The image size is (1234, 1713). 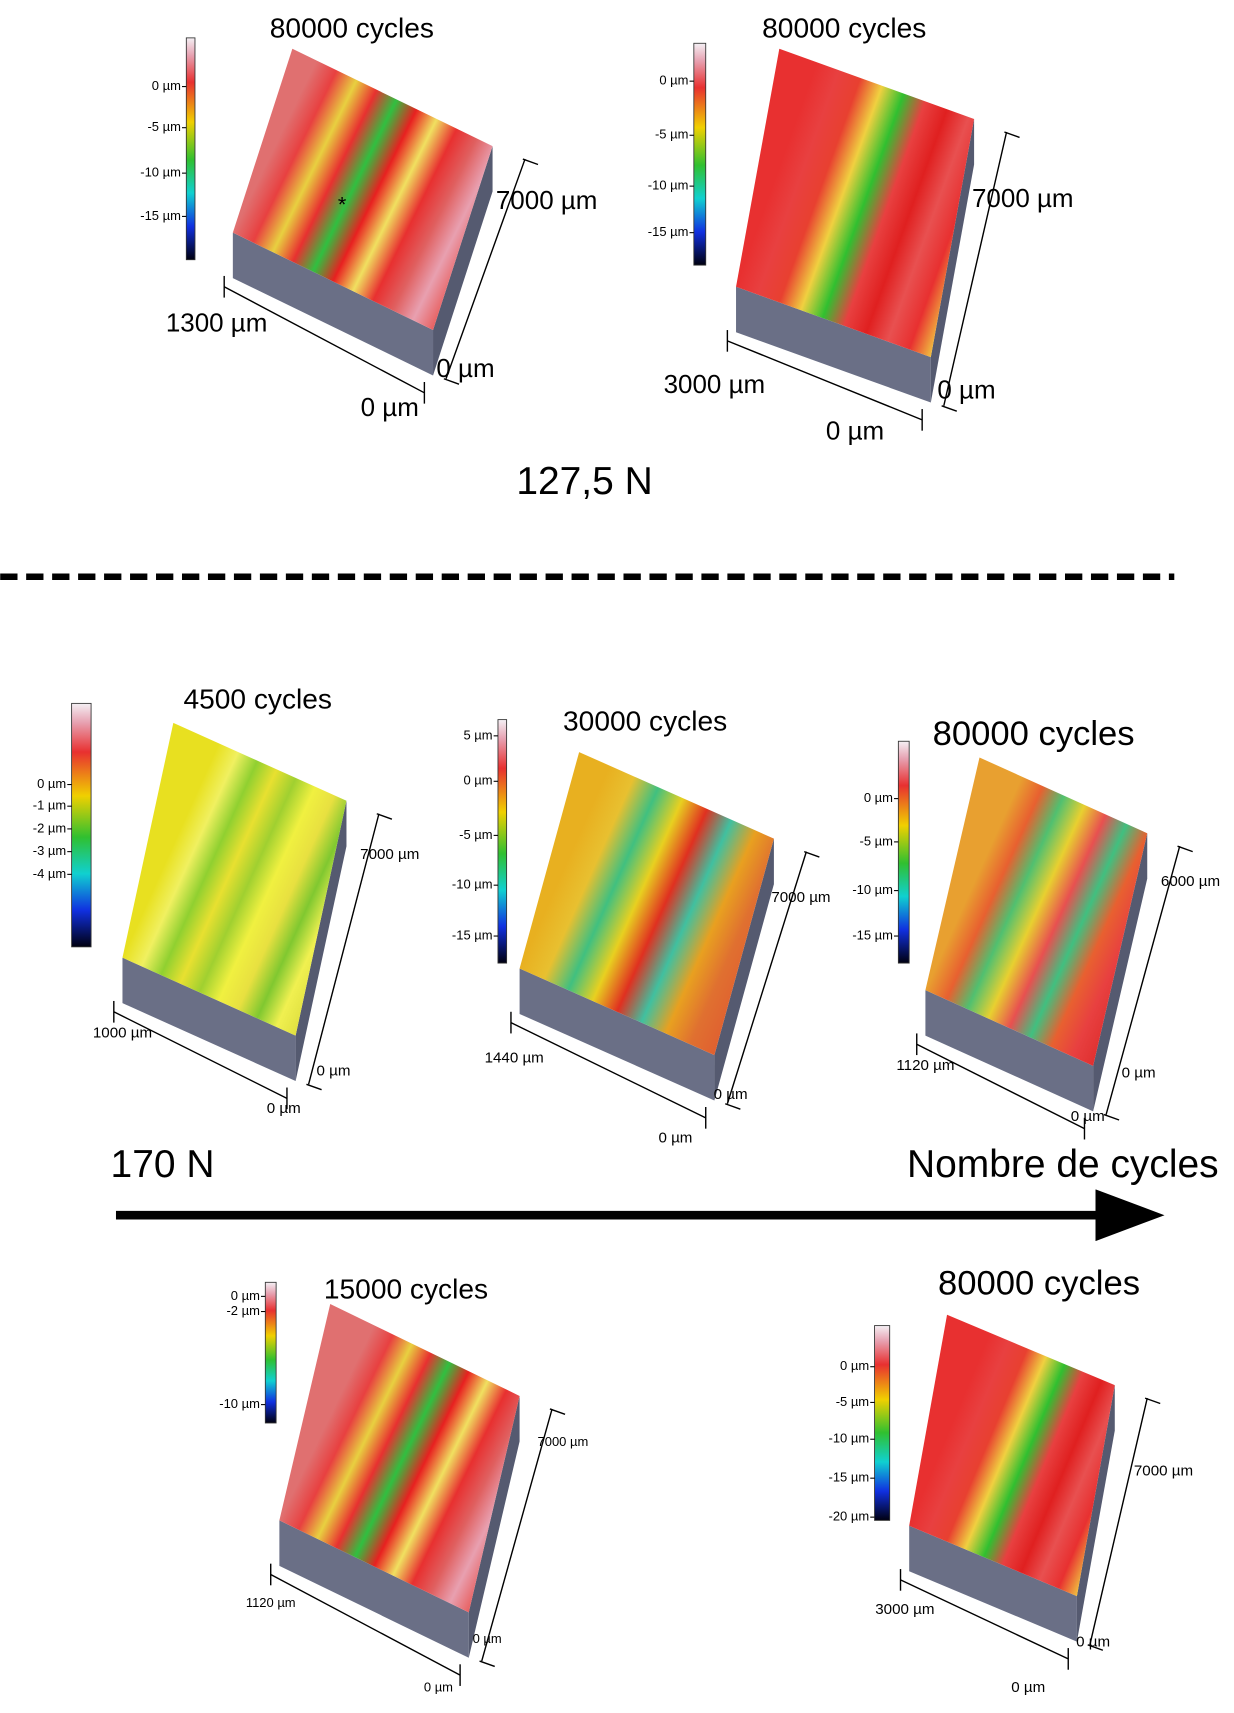 I want to click on load-label: 127,5 N, so click(x=584, y=481).